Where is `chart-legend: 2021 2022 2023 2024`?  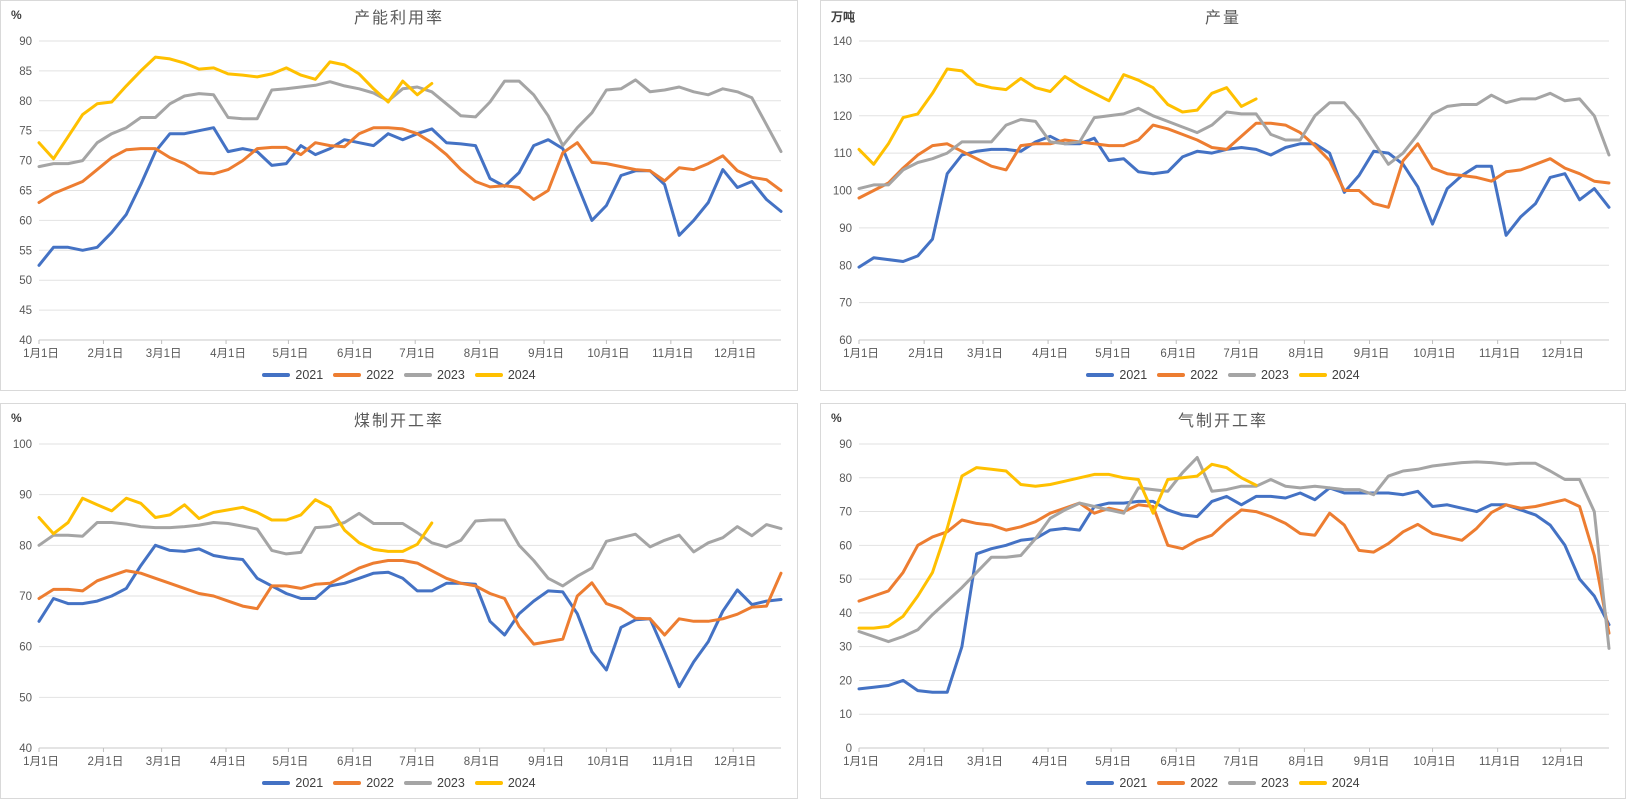 chart-legend: 2021 2022 2023 2024 is located at coordinates (399, 783).